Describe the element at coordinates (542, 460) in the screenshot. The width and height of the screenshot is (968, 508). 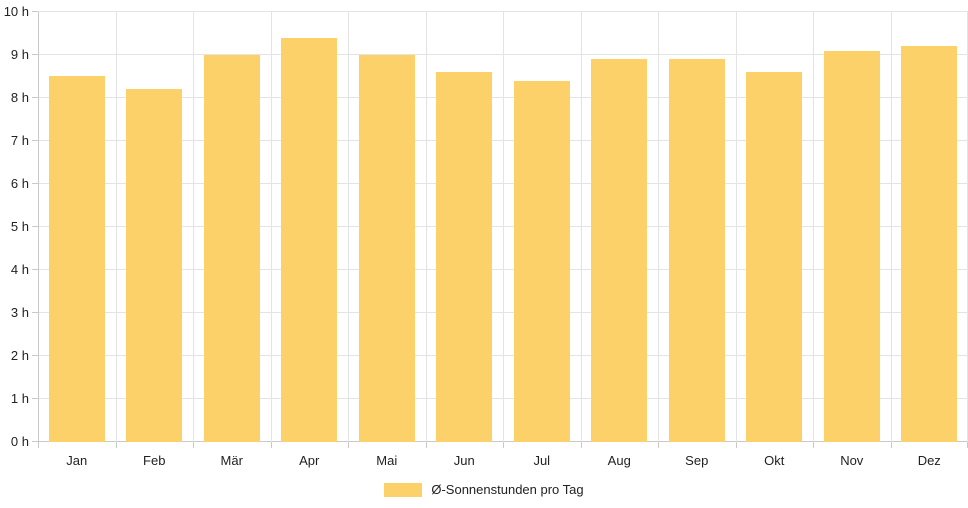
I see `x-axis-label: Jul` at that location.